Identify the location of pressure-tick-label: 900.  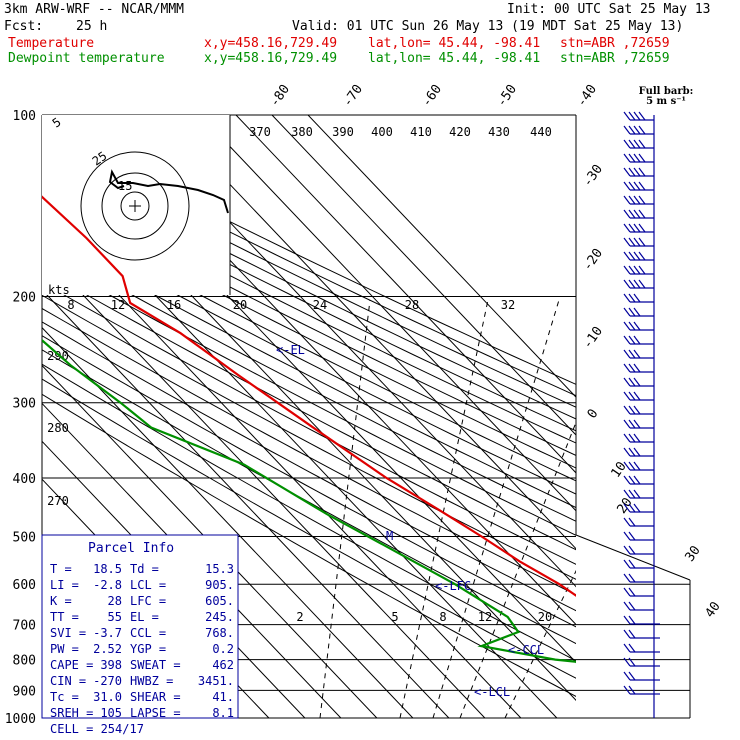
(24, 691).